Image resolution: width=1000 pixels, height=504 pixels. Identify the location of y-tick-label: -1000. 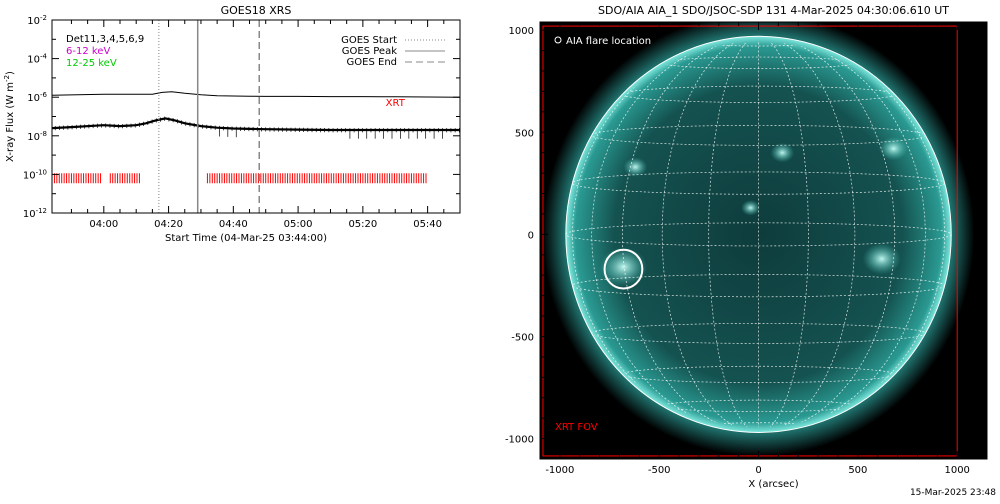
(519, 440).